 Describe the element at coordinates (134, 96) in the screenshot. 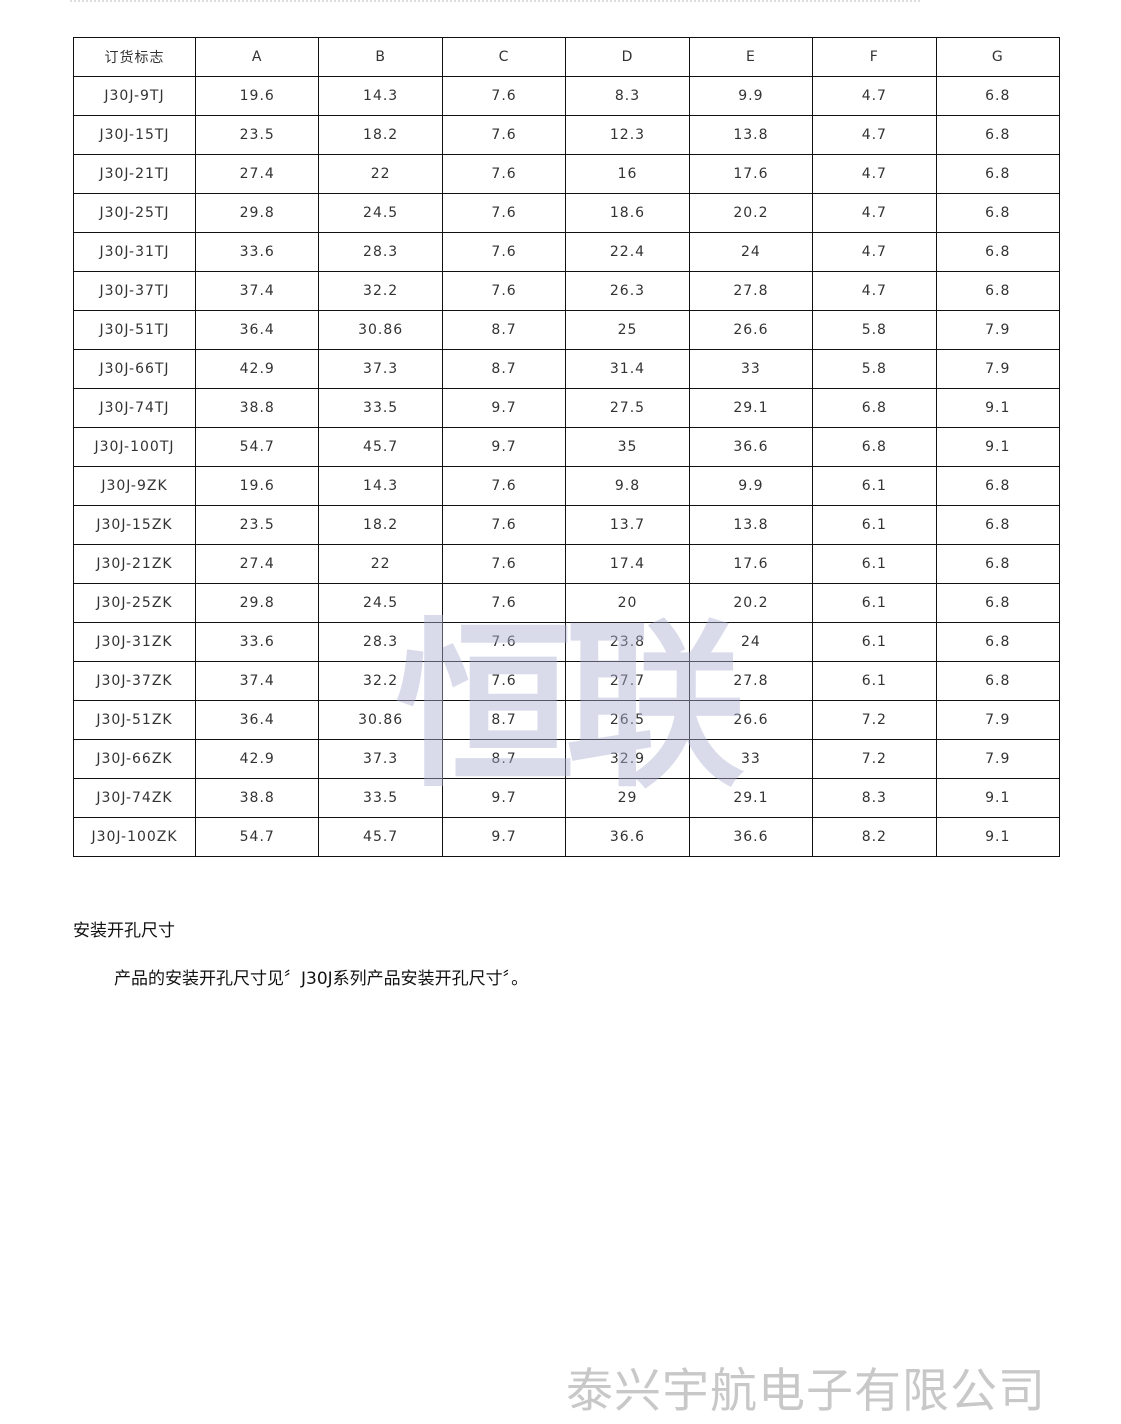

I see `order-code-cell: J30J-9TJ` at that location.